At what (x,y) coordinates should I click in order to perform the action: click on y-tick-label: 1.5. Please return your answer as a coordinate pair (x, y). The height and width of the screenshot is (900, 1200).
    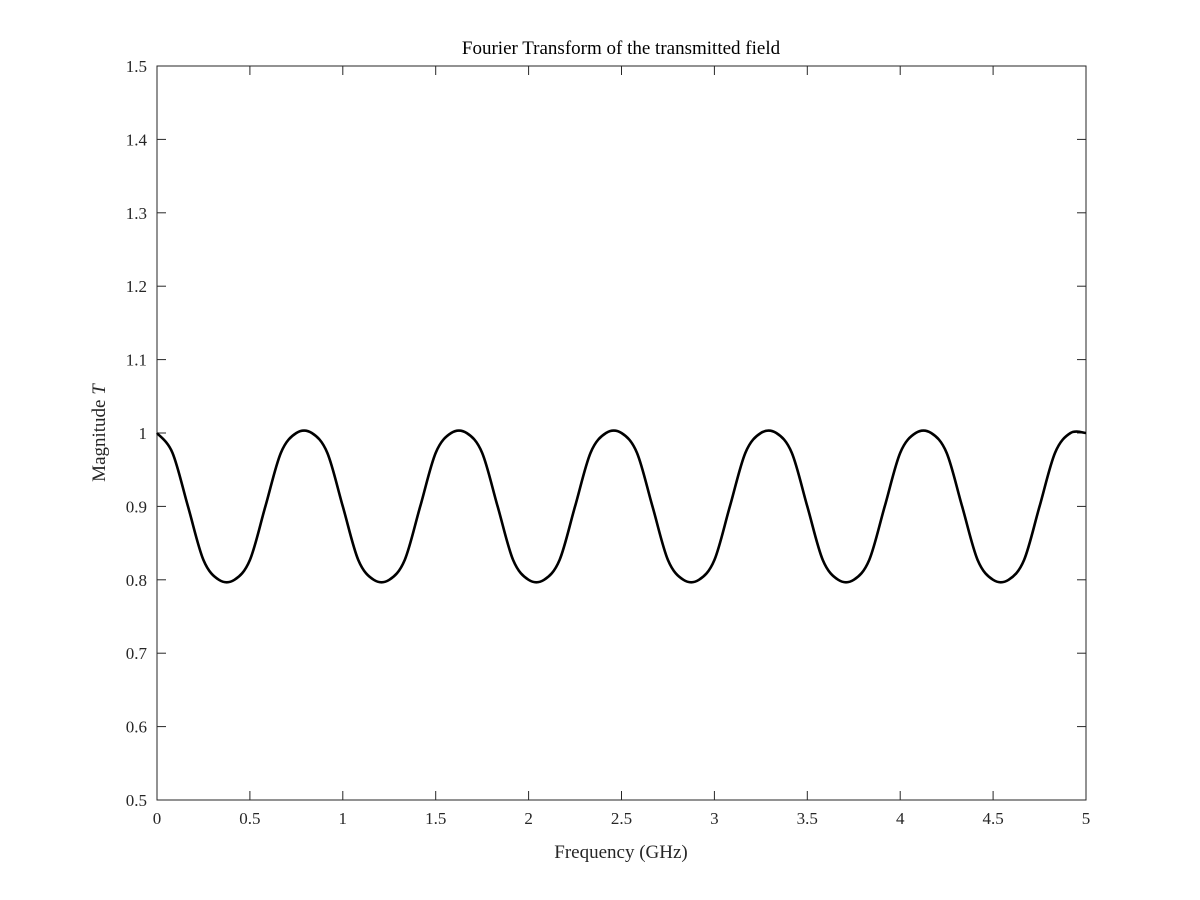
    Looking at the image, I should click on (136, 66).